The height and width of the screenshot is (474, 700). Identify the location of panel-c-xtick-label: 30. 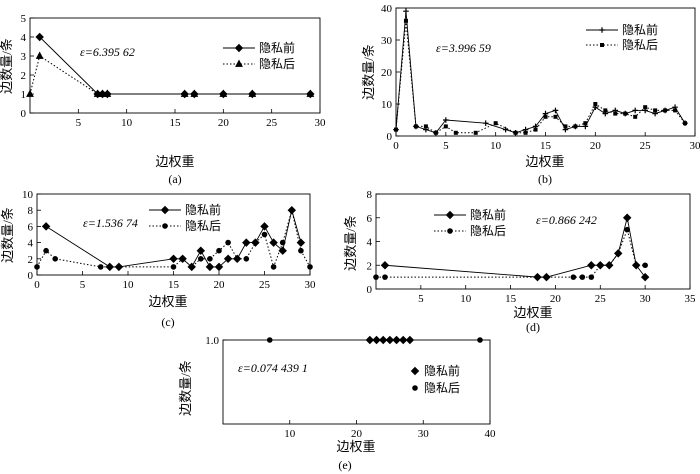
(311, 285).